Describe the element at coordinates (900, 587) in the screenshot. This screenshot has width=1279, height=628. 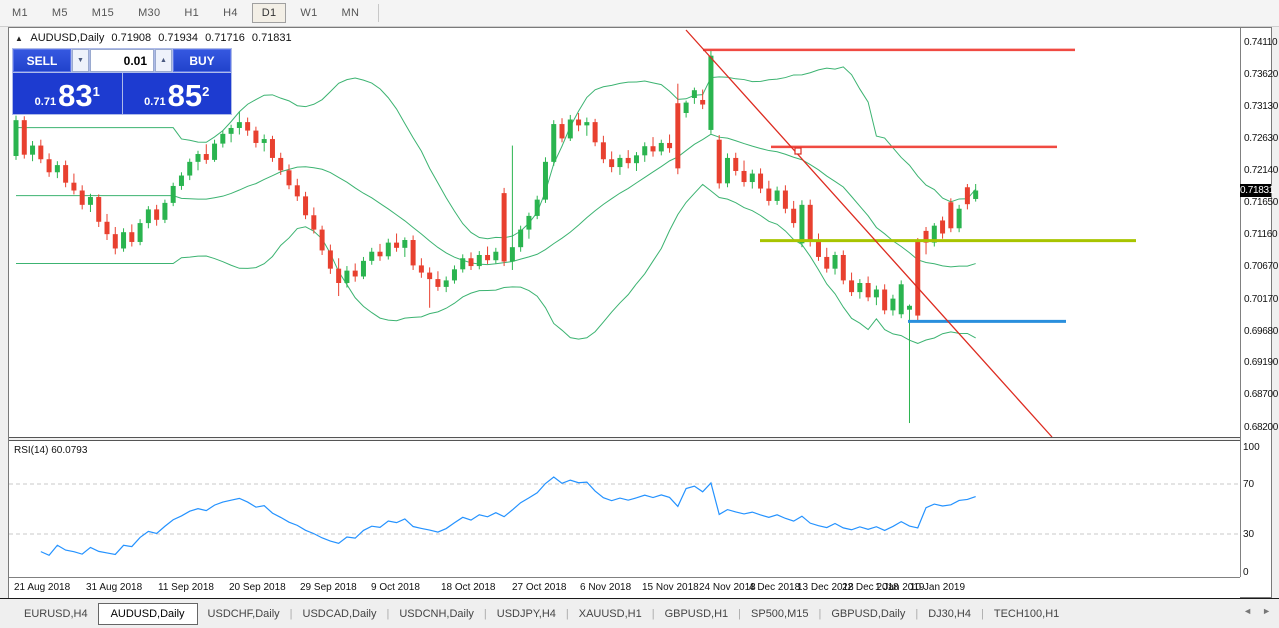
I see `date-axis-label: 1 Jan 2019` at that location.